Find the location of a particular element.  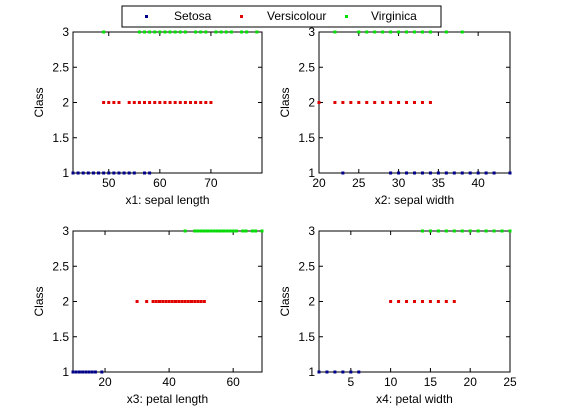

y-tick-label: 2 is located at coordinates (311, 103).